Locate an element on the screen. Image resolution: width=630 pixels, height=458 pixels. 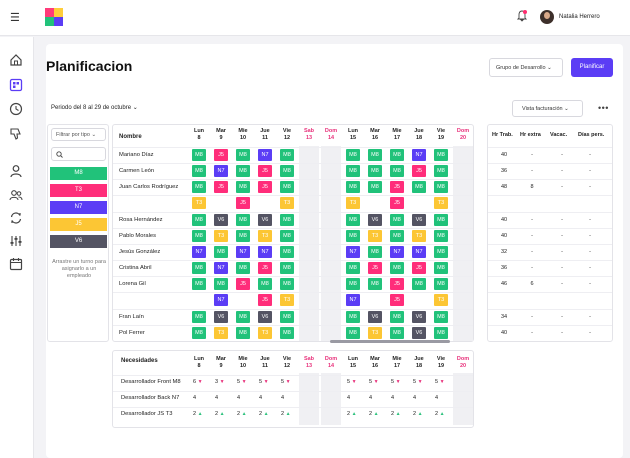
employee-name: Cristina Abril is located at coordinates (135, 268).